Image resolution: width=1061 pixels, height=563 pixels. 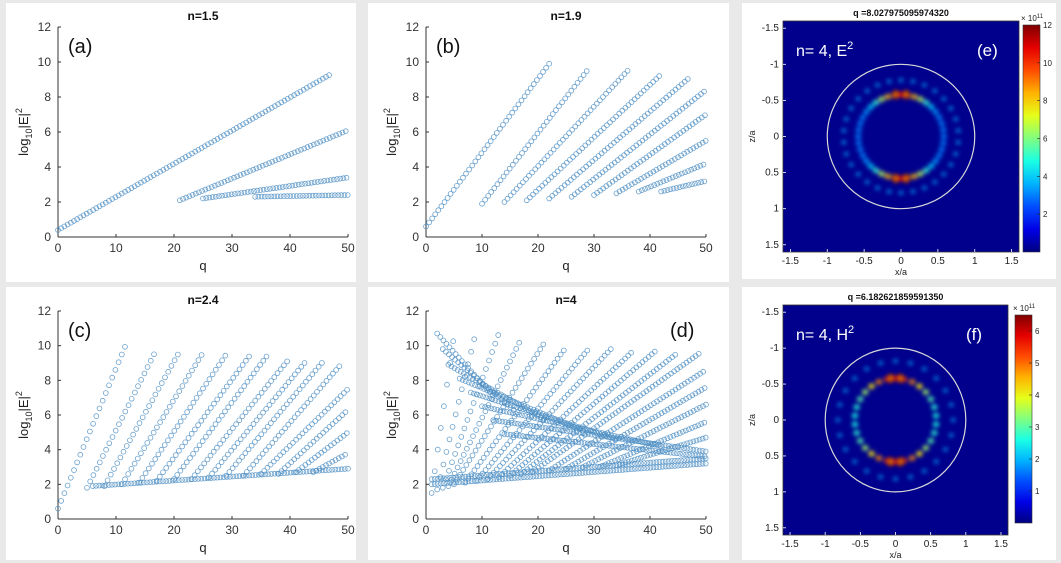 What do you see at coordinates (936, 461) in the screenshot?
I see `field-lobe-outer` at bounding box center [936, 461].